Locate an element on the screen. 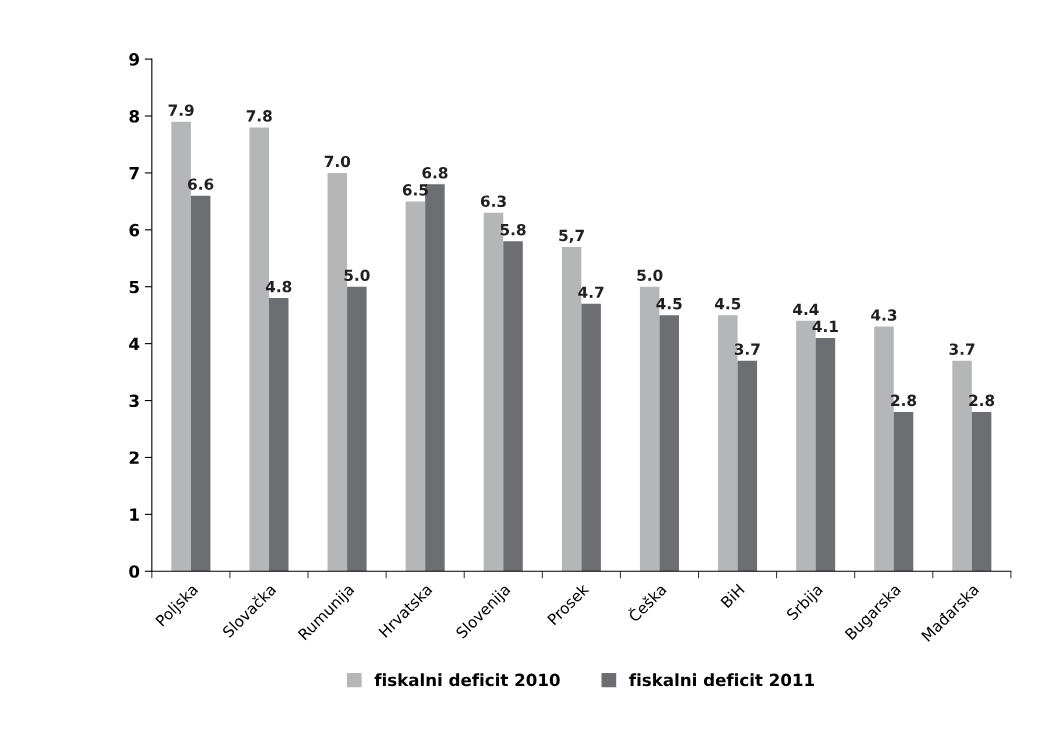 This screenshot has width=1040, height=739. data-label: 4.1 is located at coordinates (825, 326).